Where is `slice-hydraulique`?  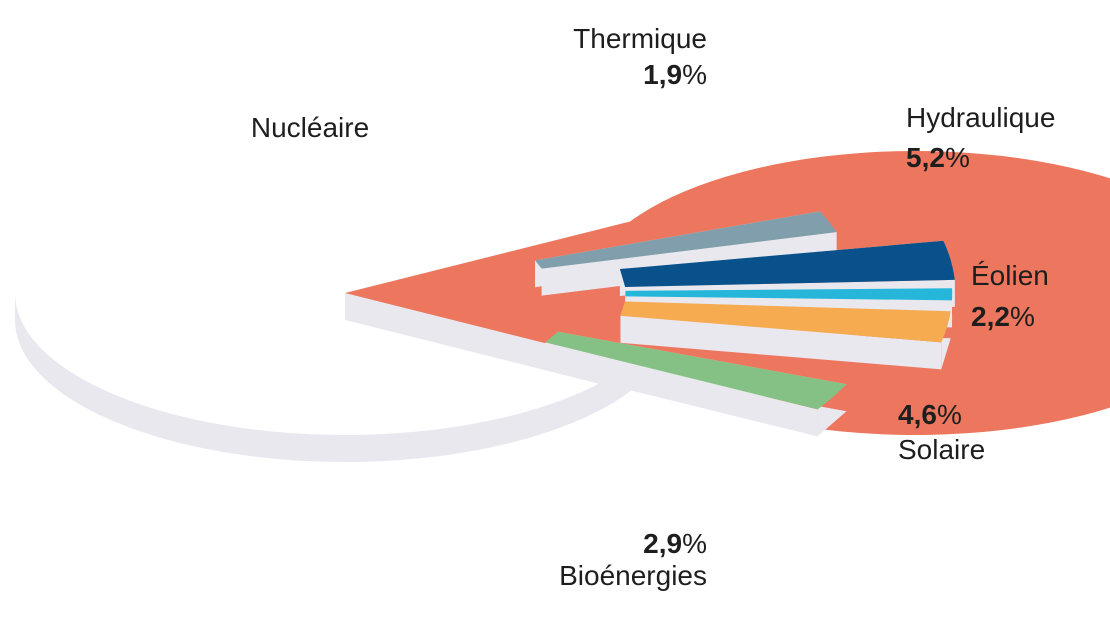 slice-hydraulique is located at coordinates (787, 263).